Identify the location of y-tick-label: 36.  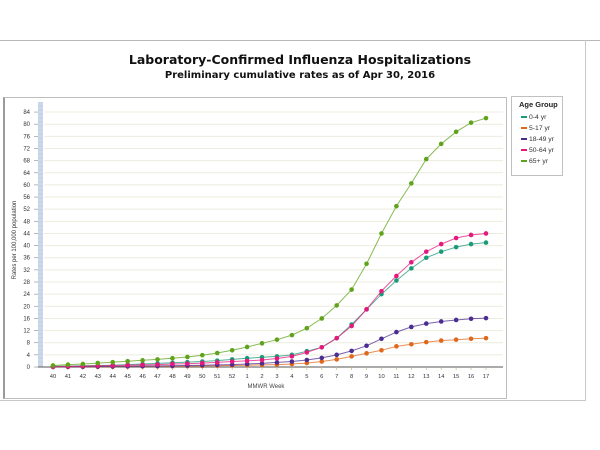
(26, 259).